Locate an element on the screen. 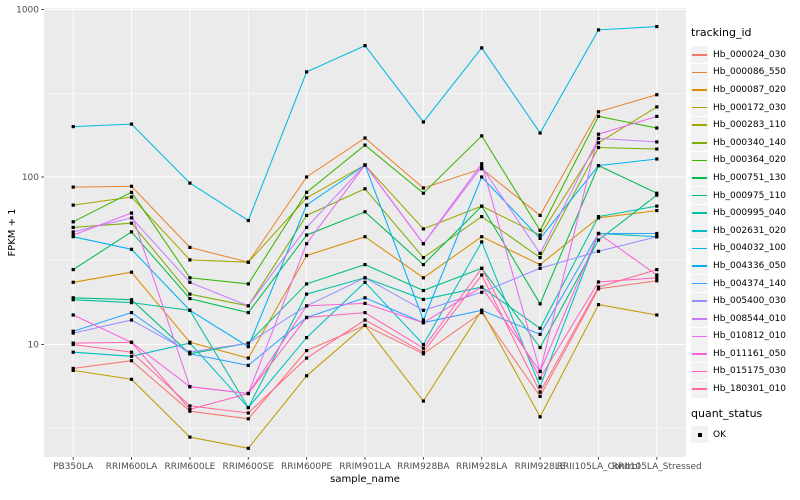  legend-item: Hb_004336_050 is located at coordinates (745, 266).